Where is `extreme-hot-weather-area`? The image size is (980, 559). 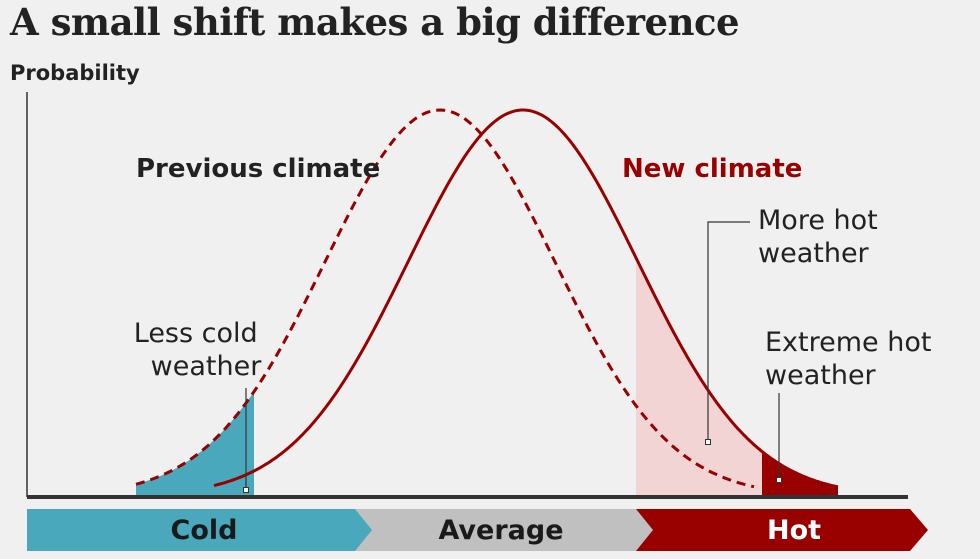 extreme-hot-weather-area is located at coordinates (800, 473).